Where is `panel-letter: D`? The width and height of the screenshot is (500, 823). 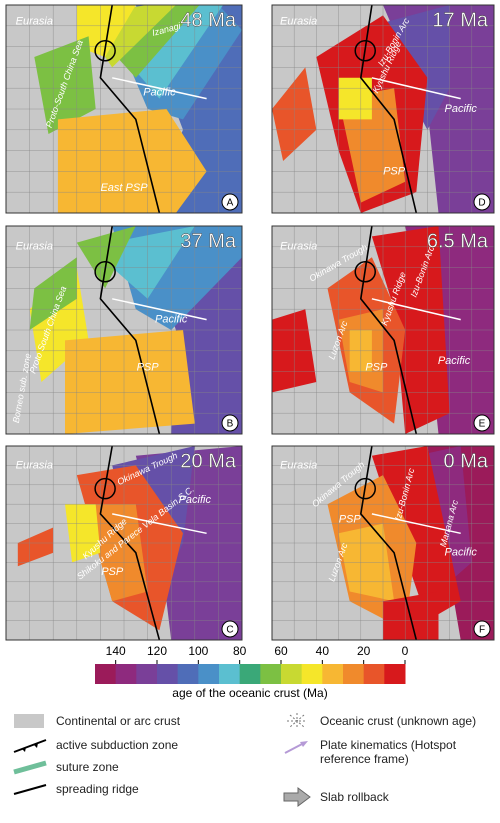
panel-letter: D is located at coordinates (481, 203).